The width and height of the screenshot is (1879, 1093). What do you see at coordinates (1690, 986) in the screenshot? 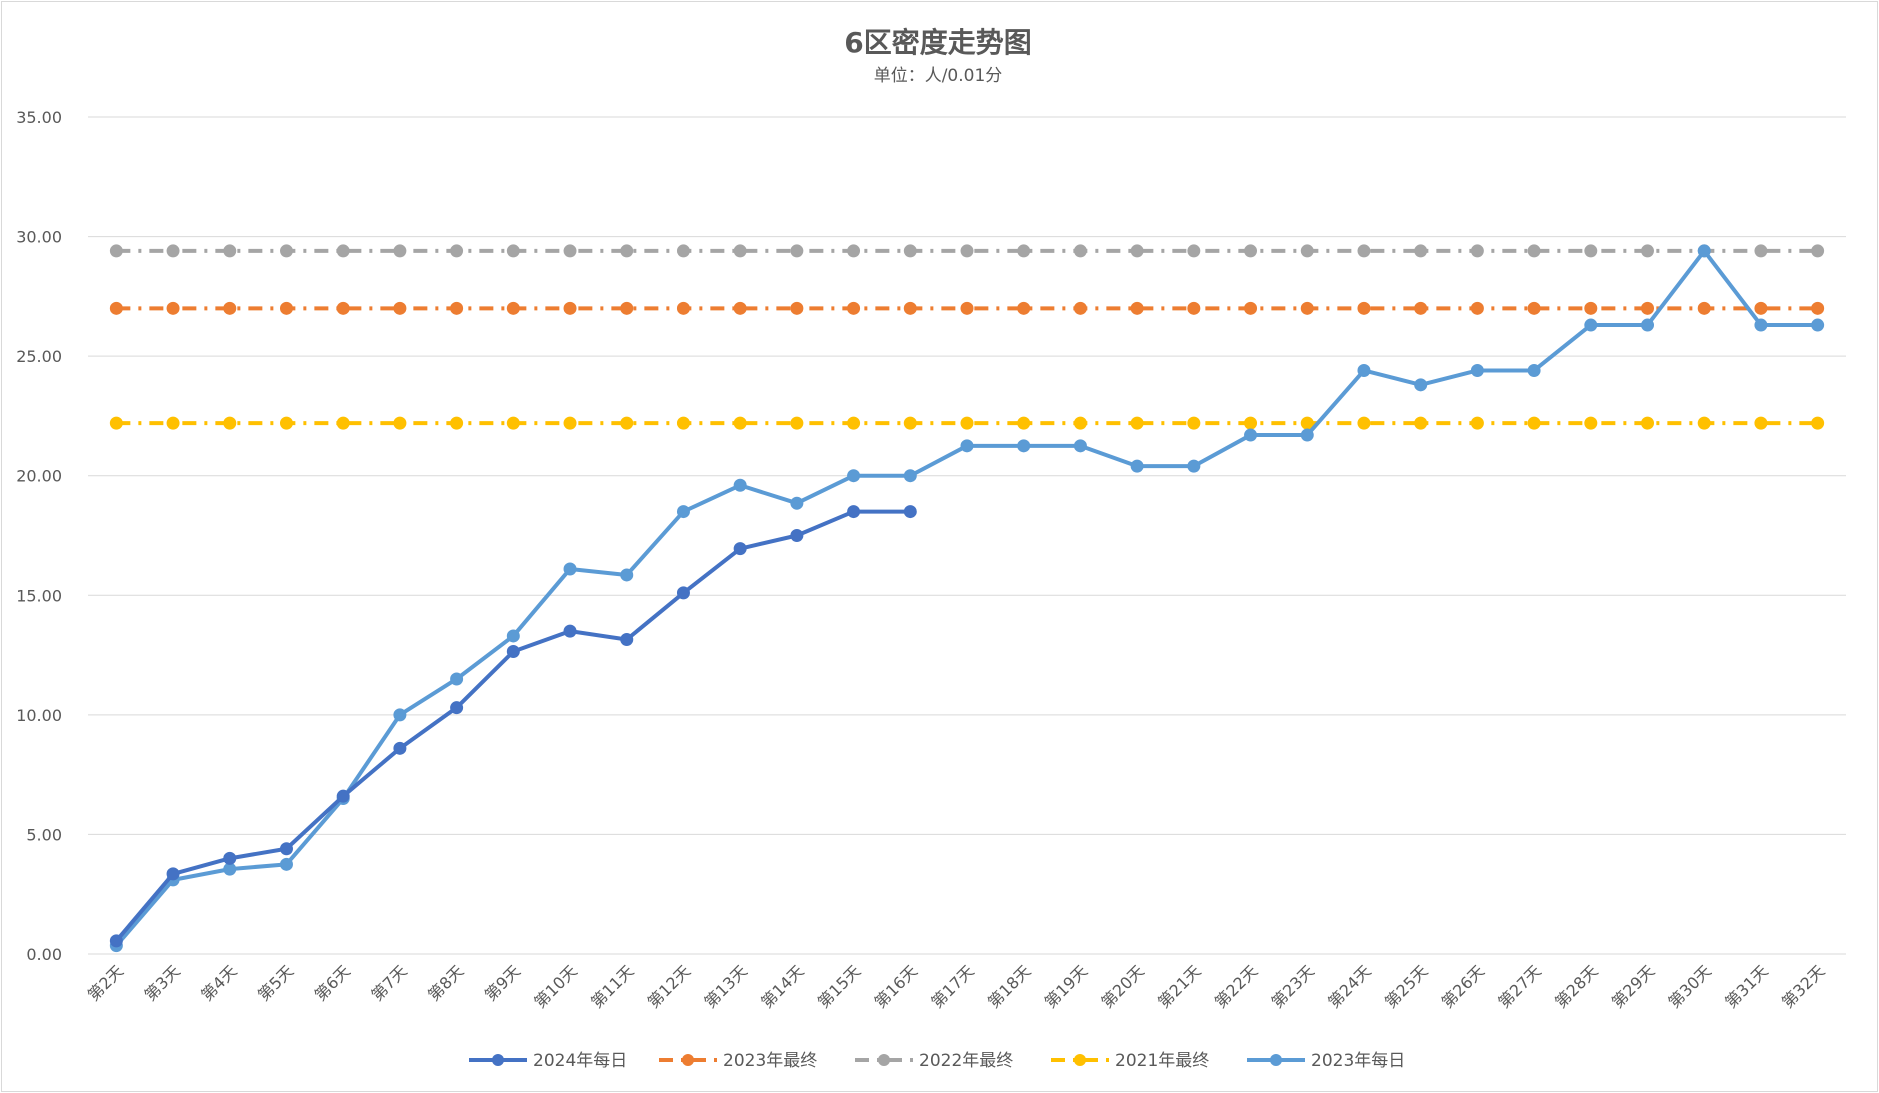
I see `x-tick-label: 第30天` at bounding box center [1690, 986].